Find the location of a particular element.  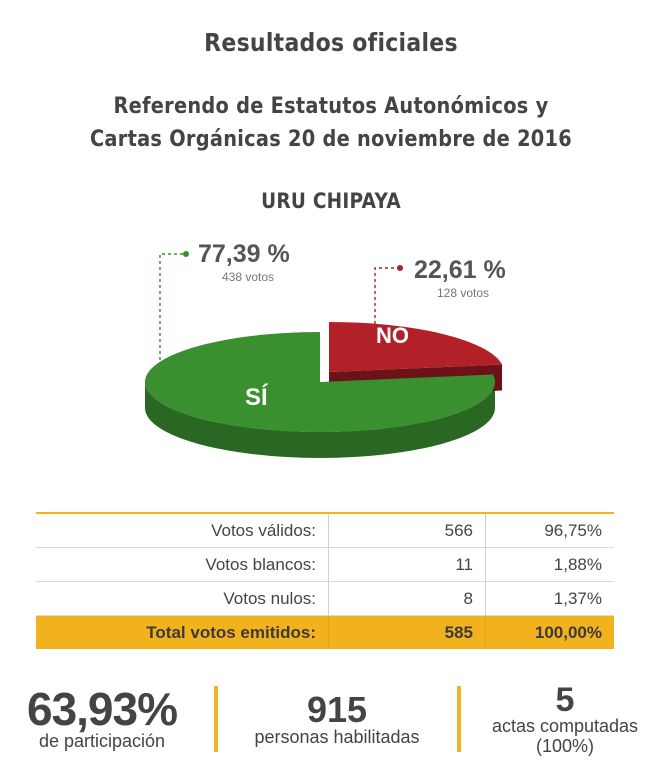

yes-leader-dot is located at coordinates (186, 254).